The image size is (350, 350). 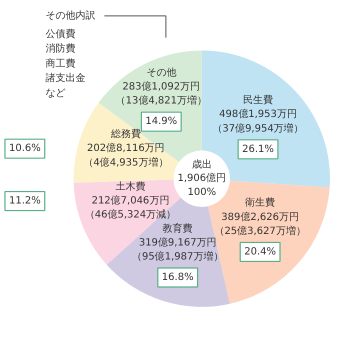 What do you see at coordinates (130, 214) in the screenshot?
I see `text: （46億5,324万減）` at bounding box center [130, 214].